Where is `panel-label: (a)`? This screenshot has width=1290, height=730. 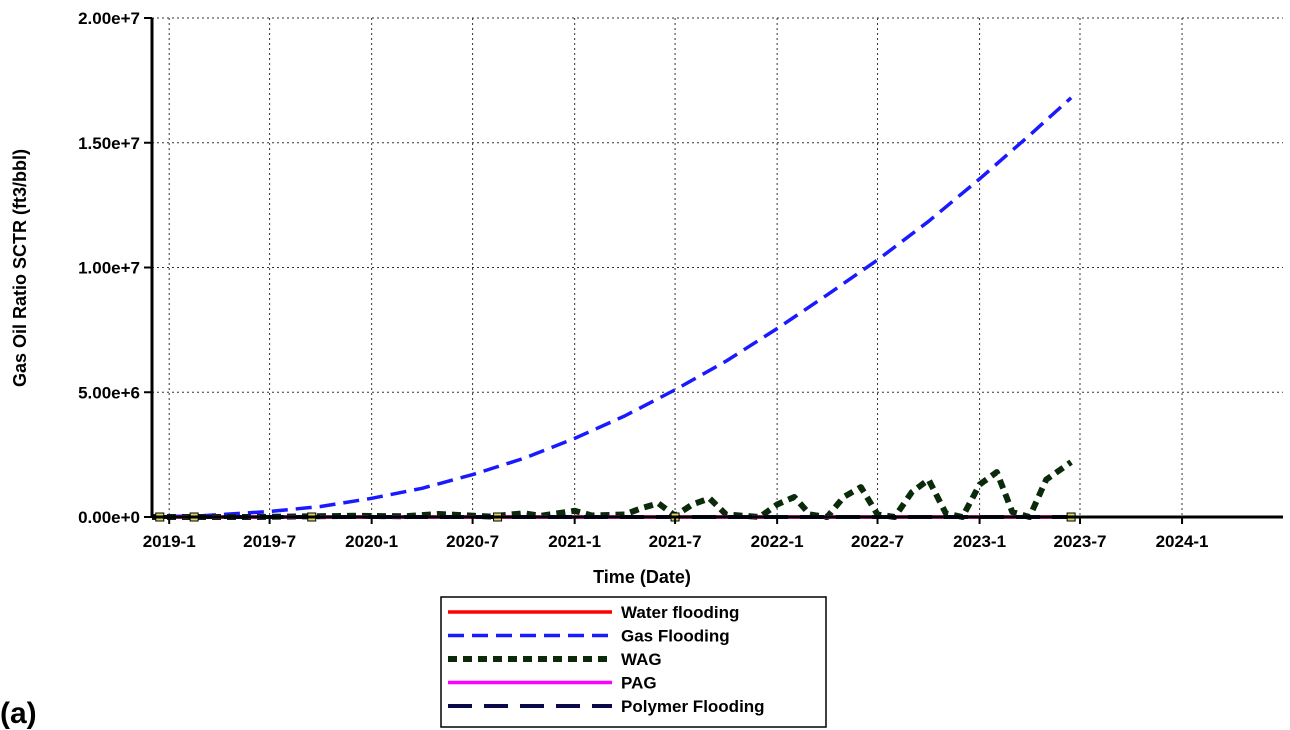
panel-label: (a) is located at coordinates (18, 713).